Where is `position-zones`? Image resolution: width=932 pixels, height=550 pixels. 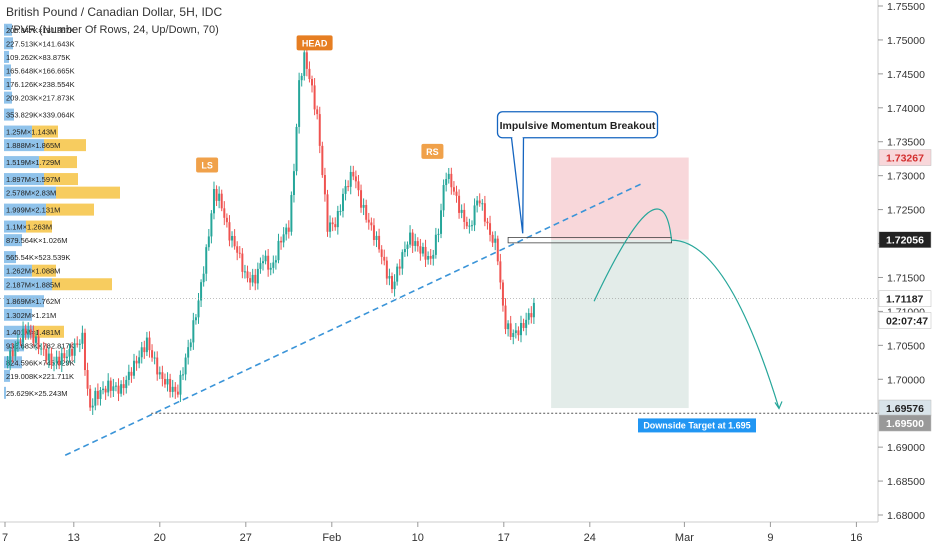
position-zones is located at coordinates (620, 283).